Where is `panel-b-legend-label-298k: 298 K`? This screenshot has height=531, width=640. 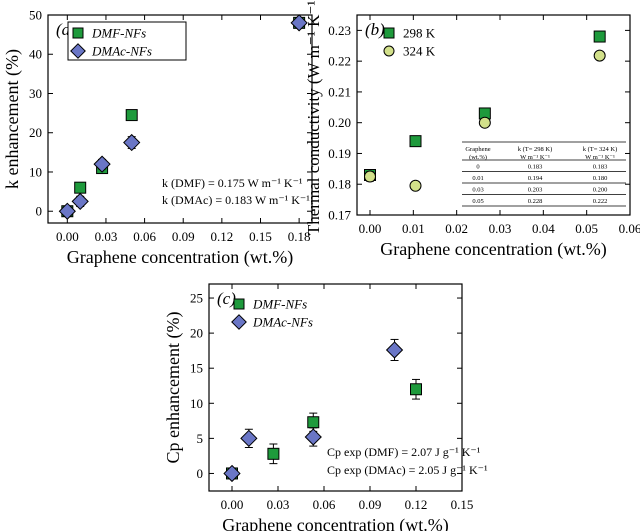
panel-b-legend-label-298k: 298 K is located at coordinates (419, 33).